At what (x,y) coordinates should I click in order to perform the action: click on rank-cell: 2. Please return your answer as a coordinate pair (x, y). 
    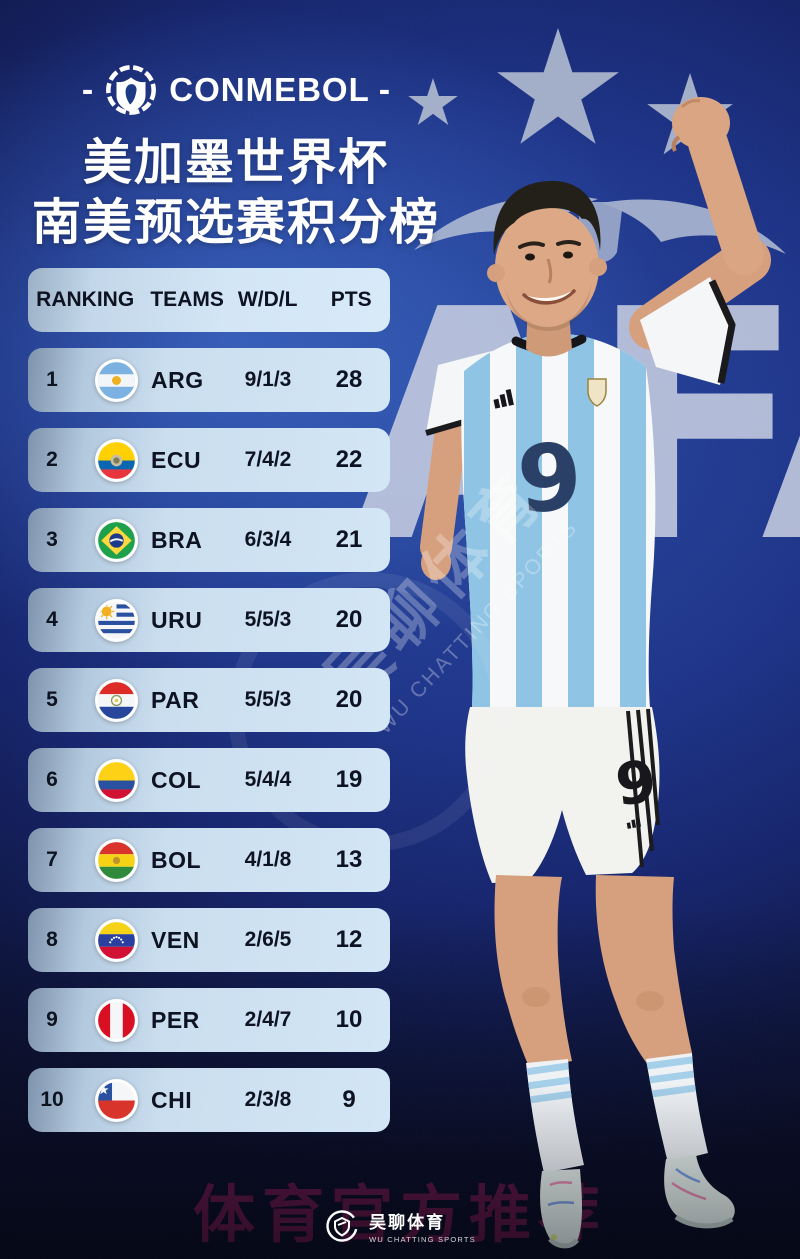
    Looking at the image, I should click on (52, 459).